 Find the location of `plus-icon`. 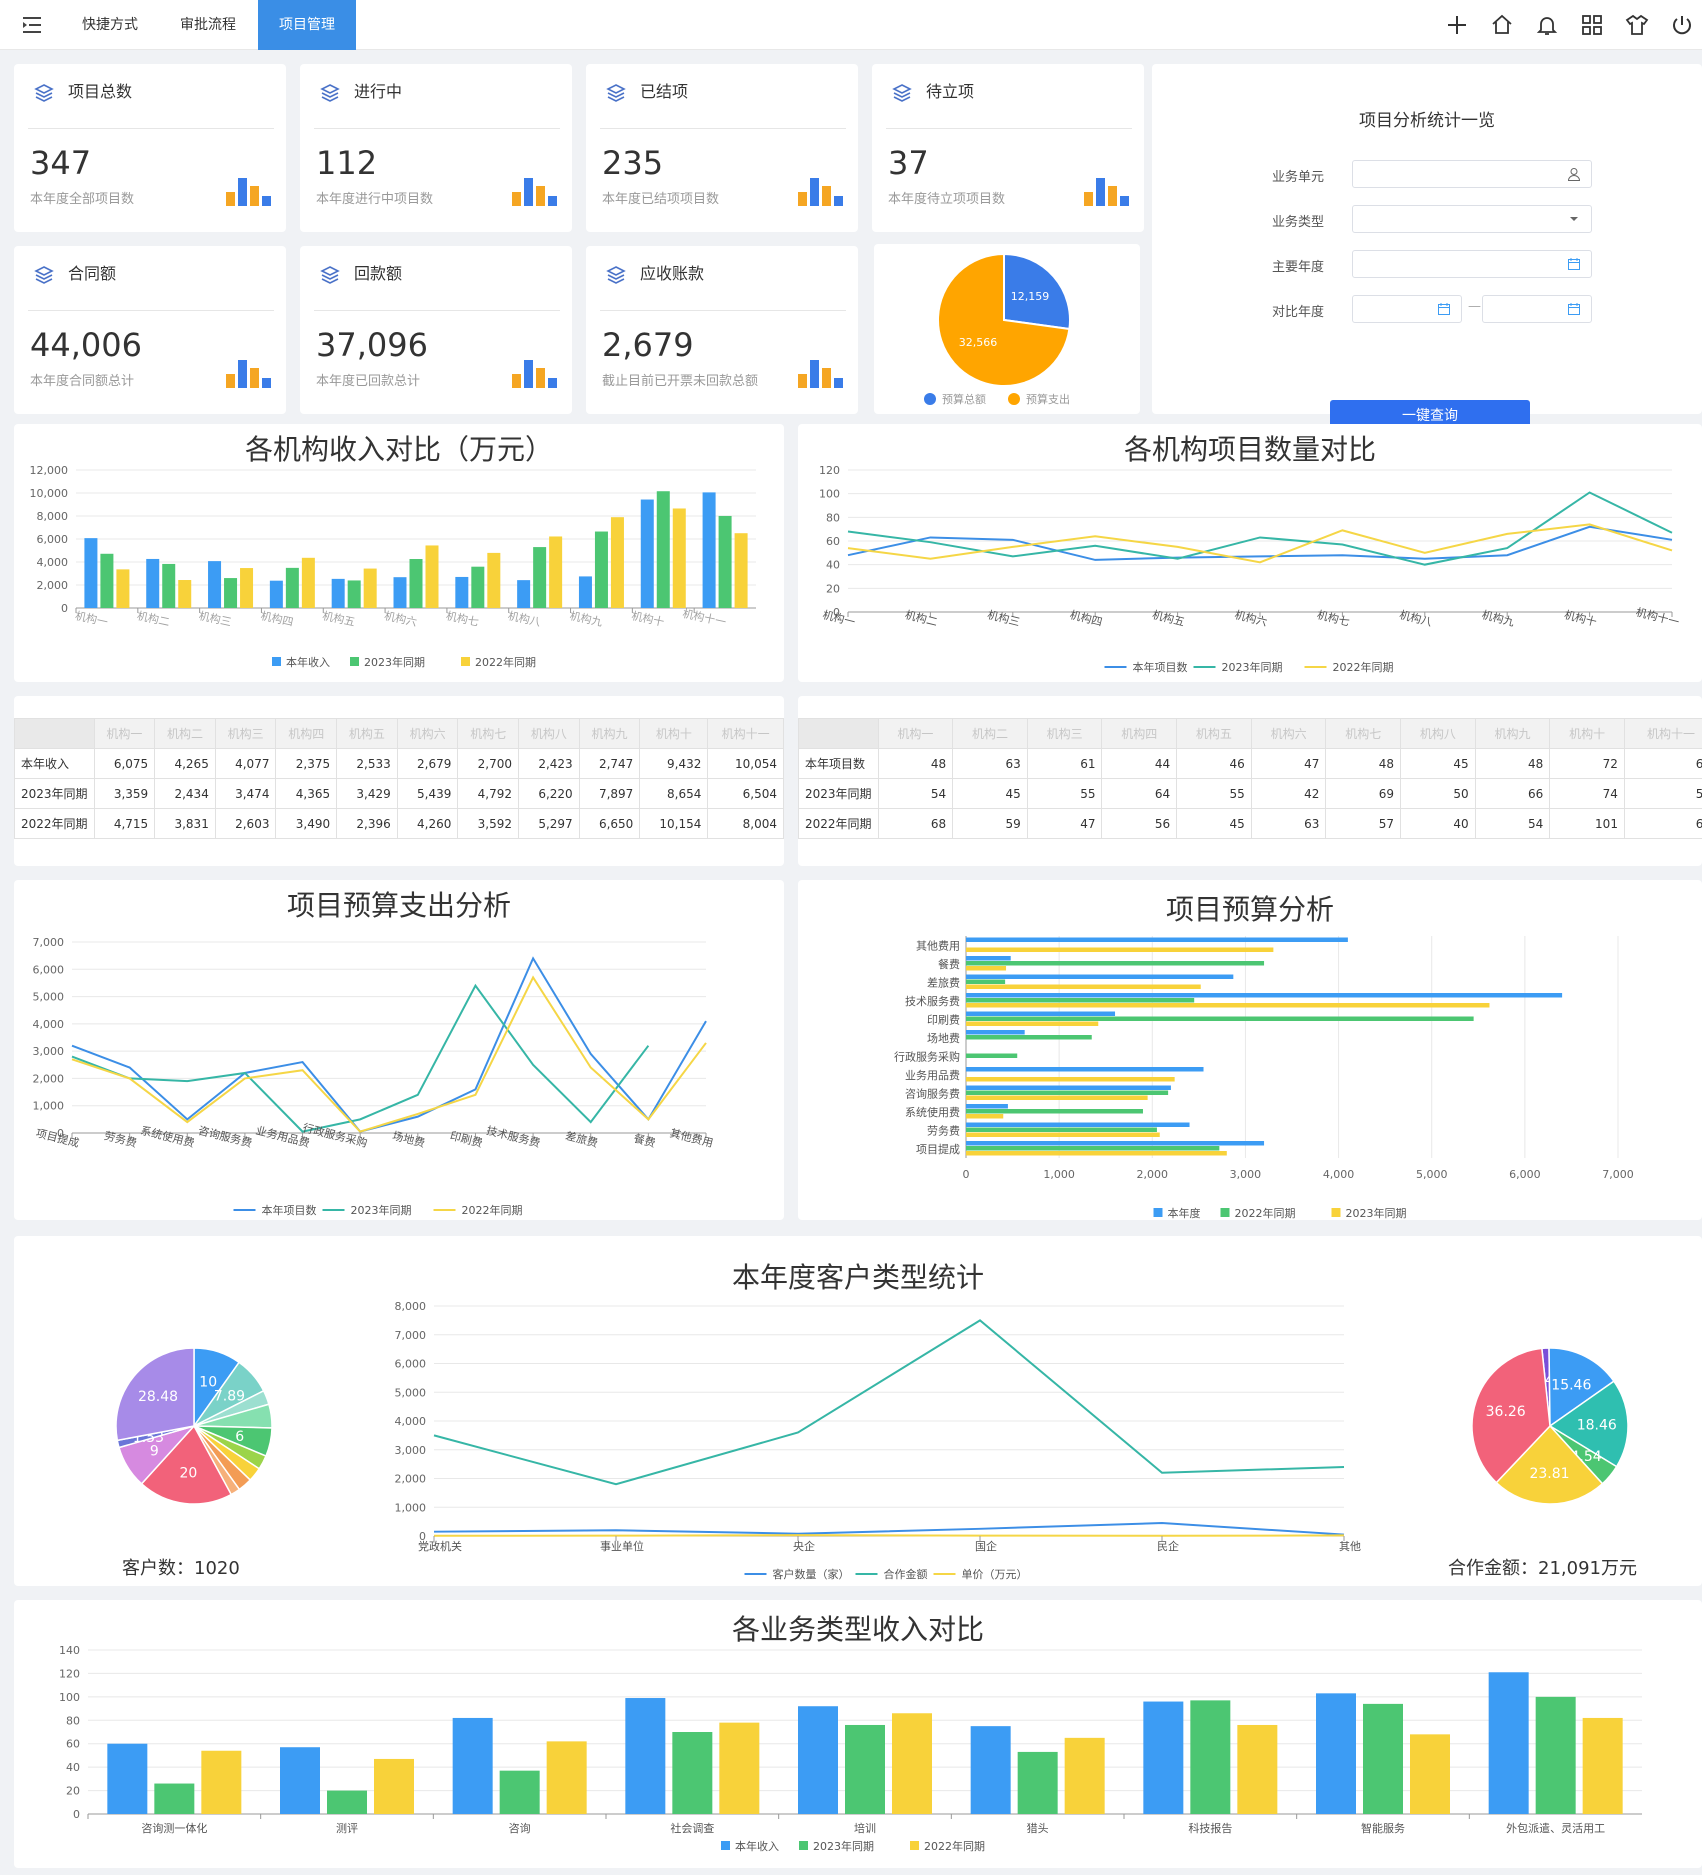

plus-icon is located at coordinates (1457, 25).